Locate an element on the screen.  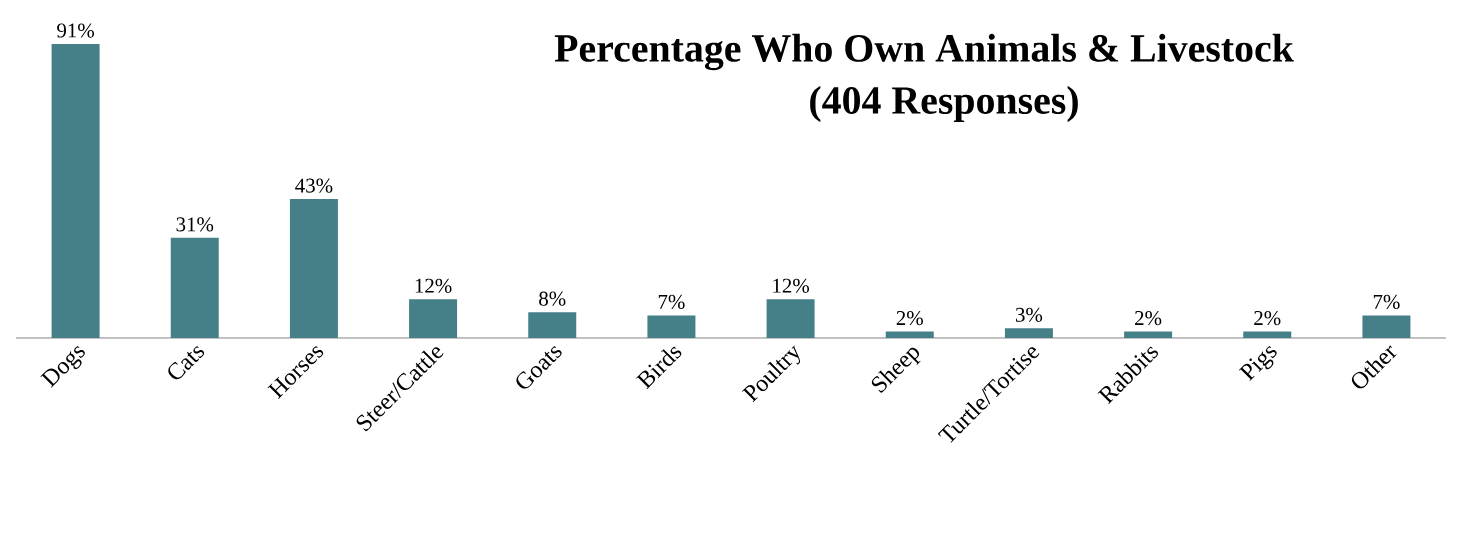
data-label: 8% is located at coordinates (552, 298).